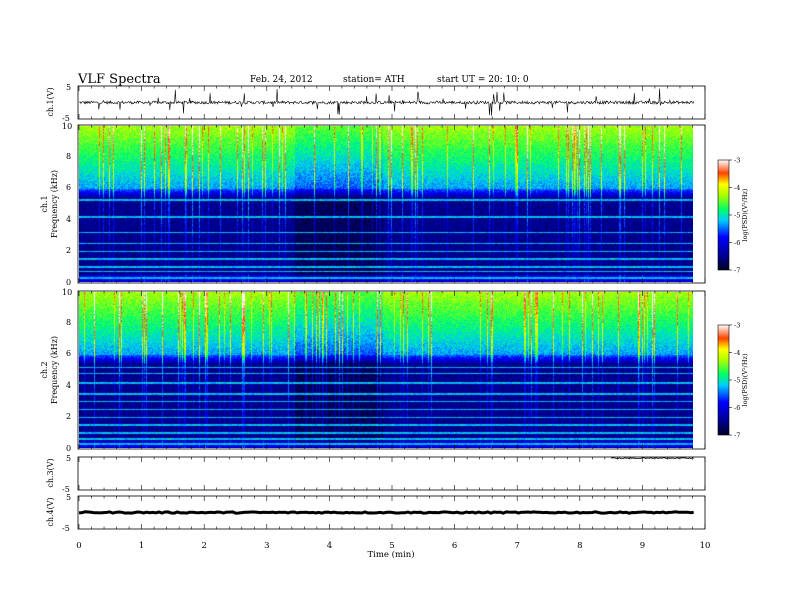 This screenshot has height=612, width=792. Describe the element at coordinates (266, 546) in the screenshot. I see `x-tick-label: 3` at that location.